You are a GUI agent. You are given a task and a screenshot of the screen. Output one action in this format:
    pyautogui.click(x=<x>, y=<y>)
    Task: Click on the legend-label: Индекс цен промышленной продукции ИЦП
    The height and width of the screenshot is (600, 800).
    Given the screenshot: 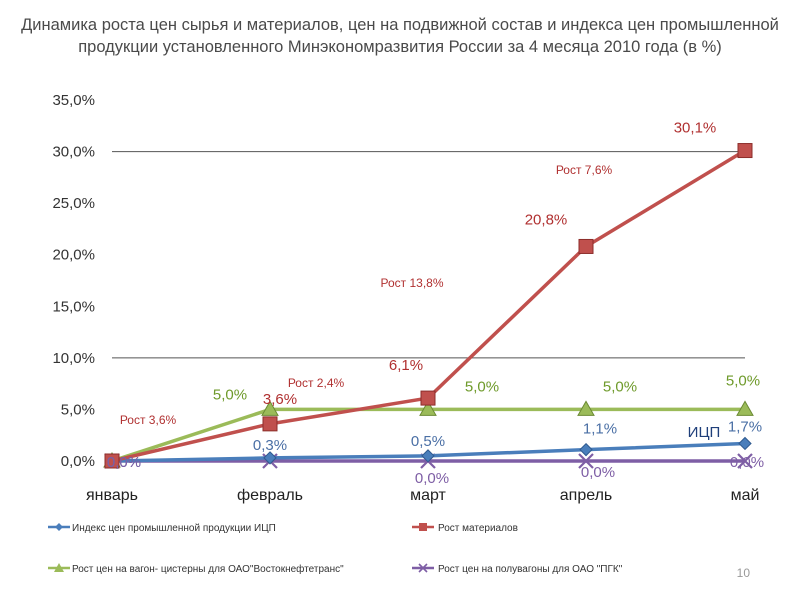 What is the action you would take?
    pyautogui.click(x=174, y=528)
    